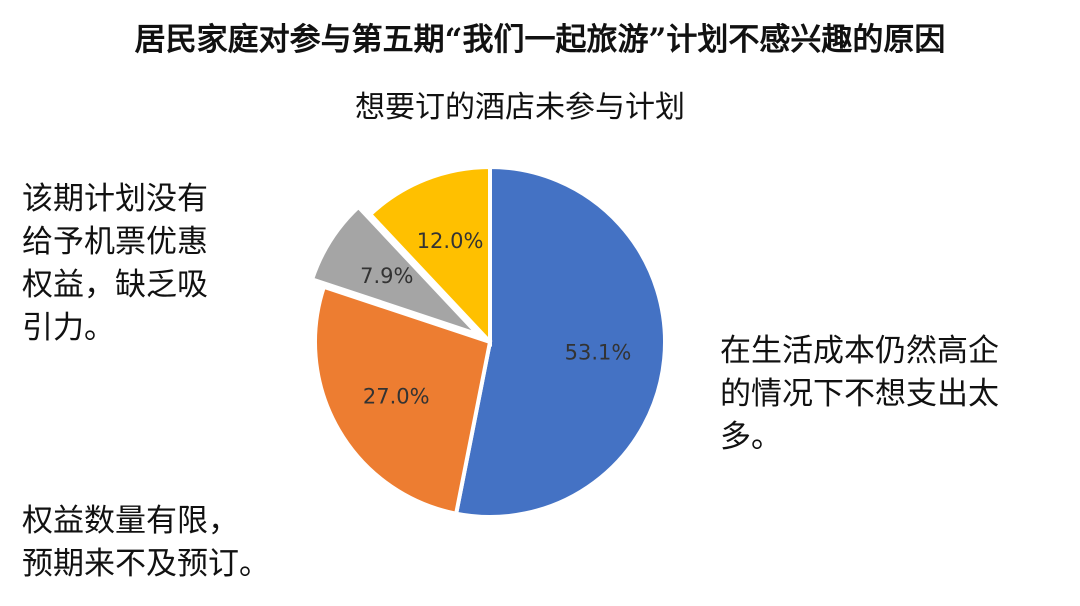  I want to click on annotation-line: 权益，缺乏吸, so click(115, 285).